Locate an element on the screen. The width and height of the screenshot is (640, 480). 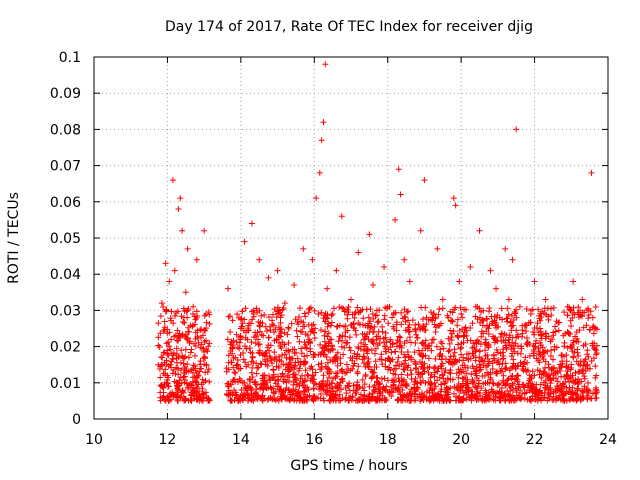
x-tick-label: 16 is located at coordinates (314, 440).